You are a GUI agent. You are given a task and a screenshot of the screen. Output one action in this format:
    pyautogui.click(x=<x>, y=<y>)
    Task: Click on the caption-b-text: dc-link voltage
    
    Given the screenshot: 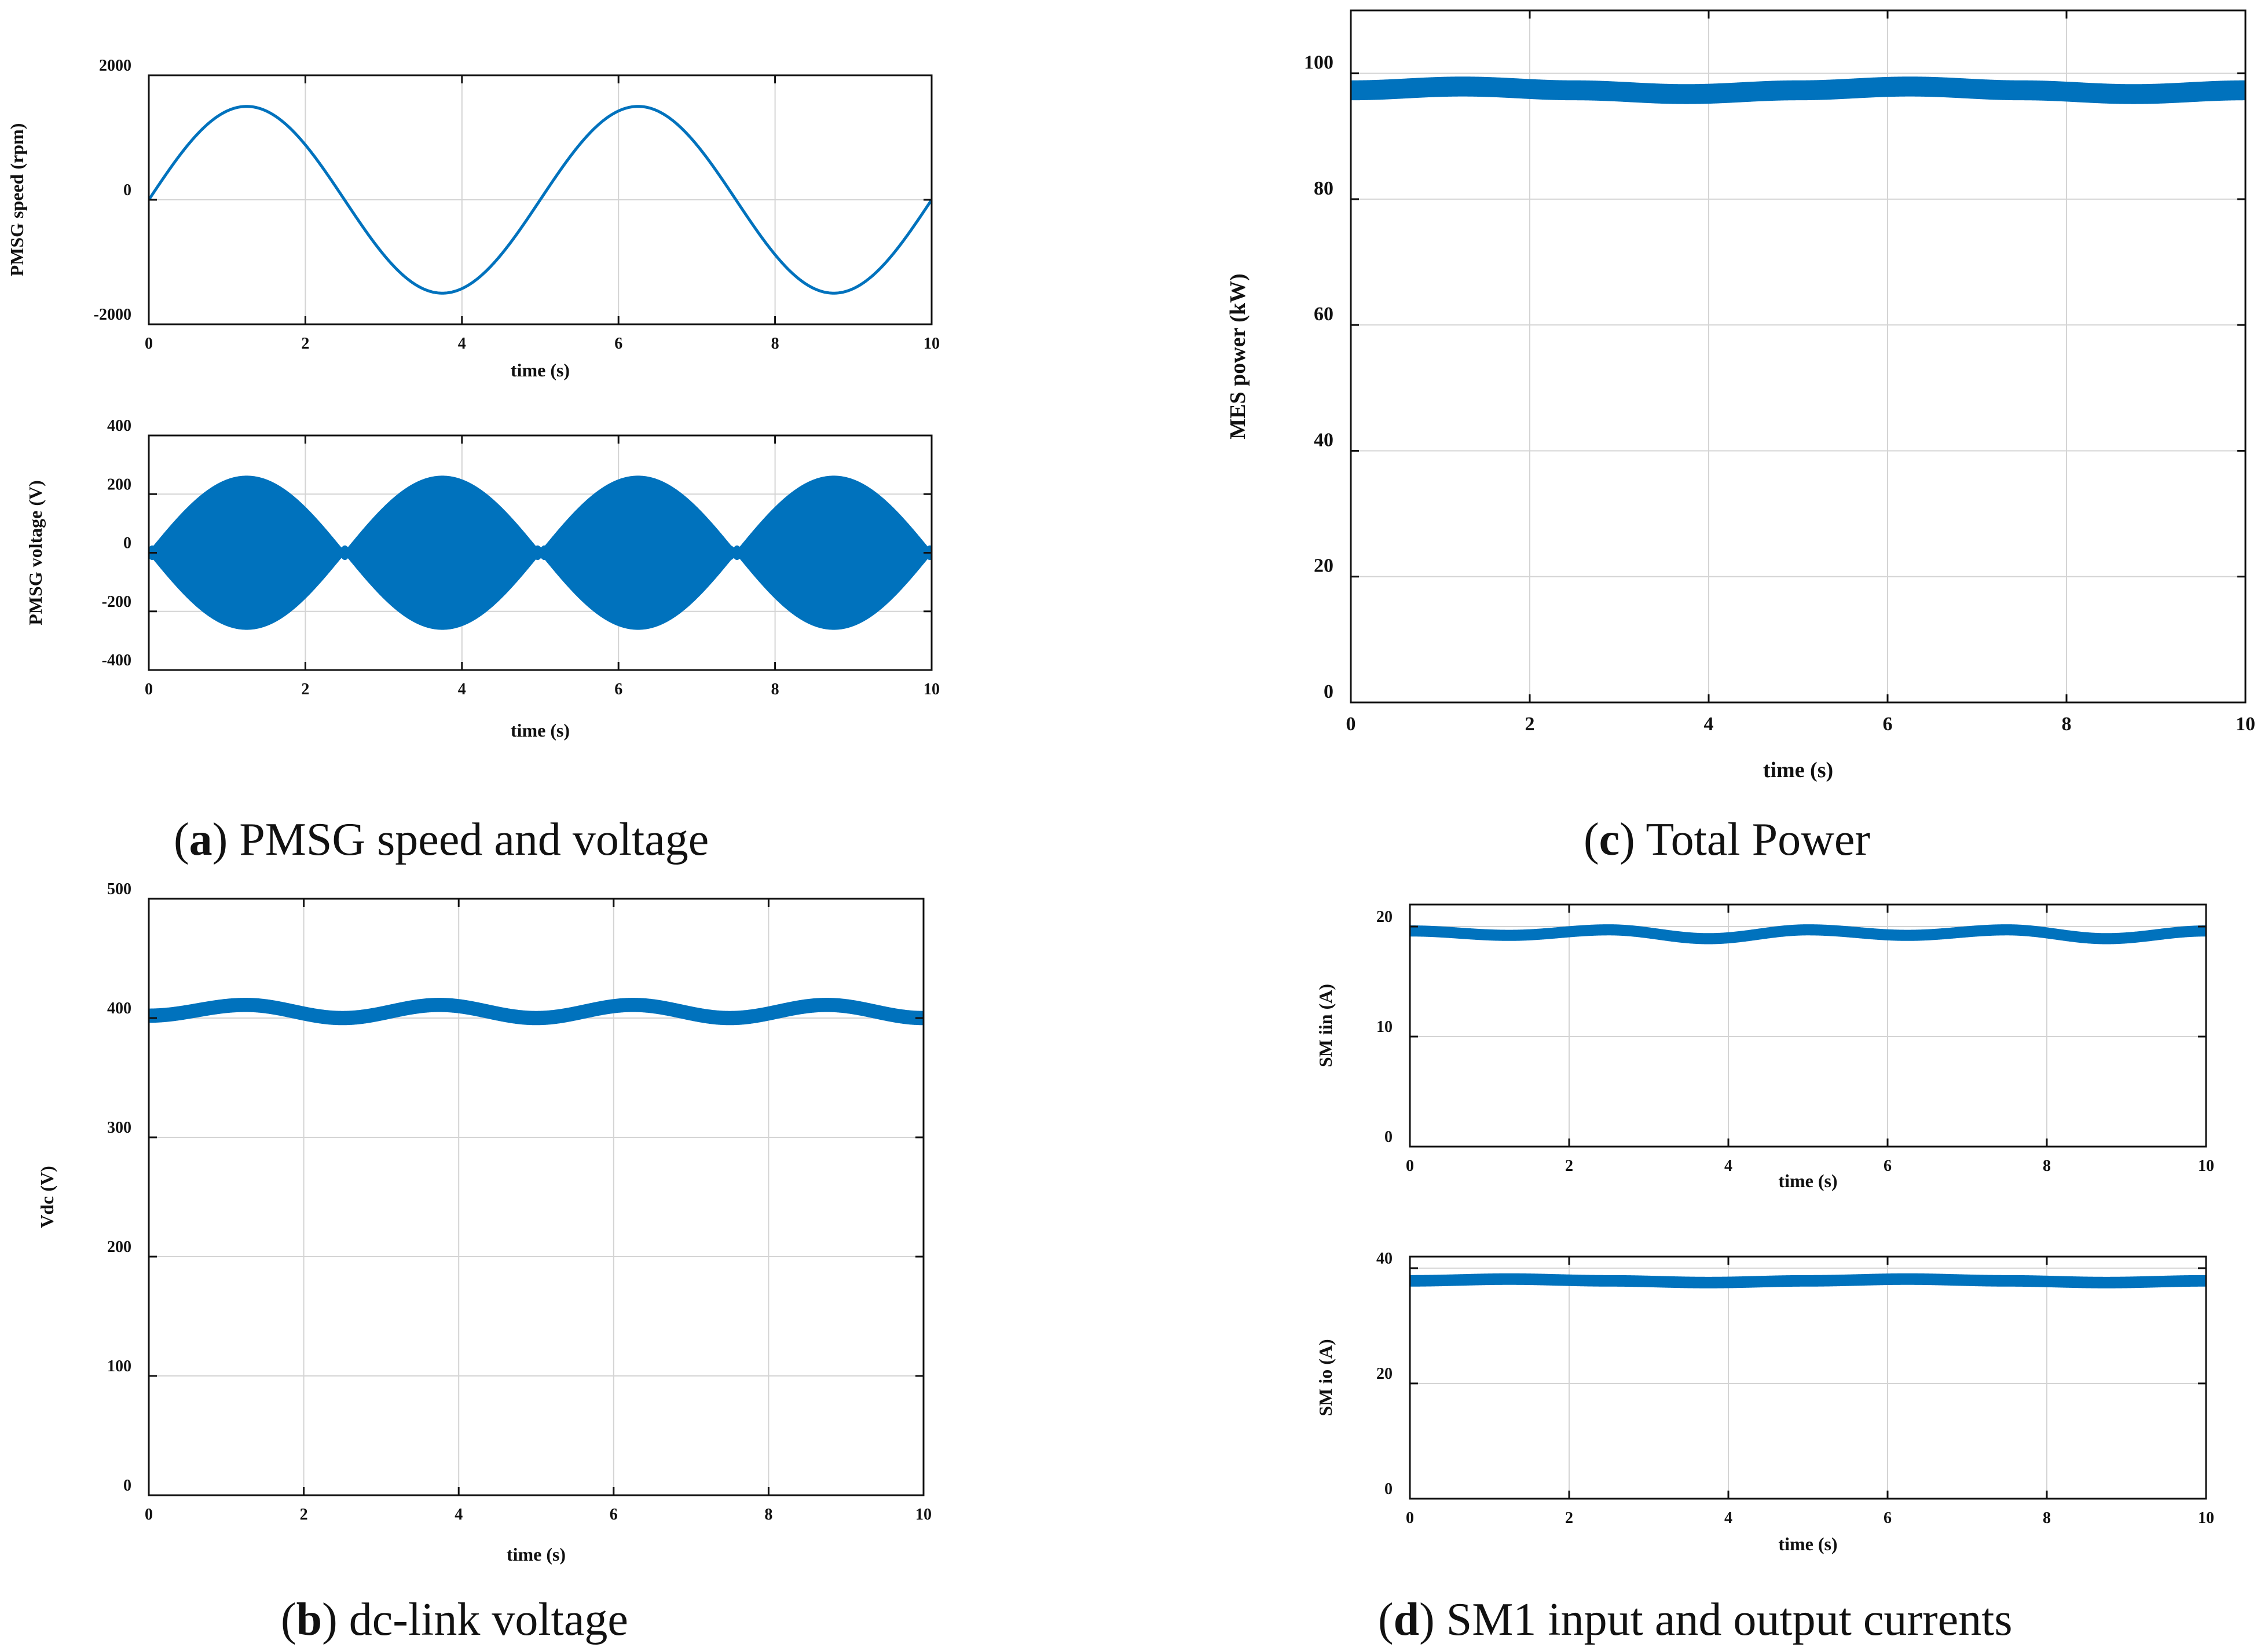 What is the action you would take?
    pyautogui.click(x=489, y=1620)
    